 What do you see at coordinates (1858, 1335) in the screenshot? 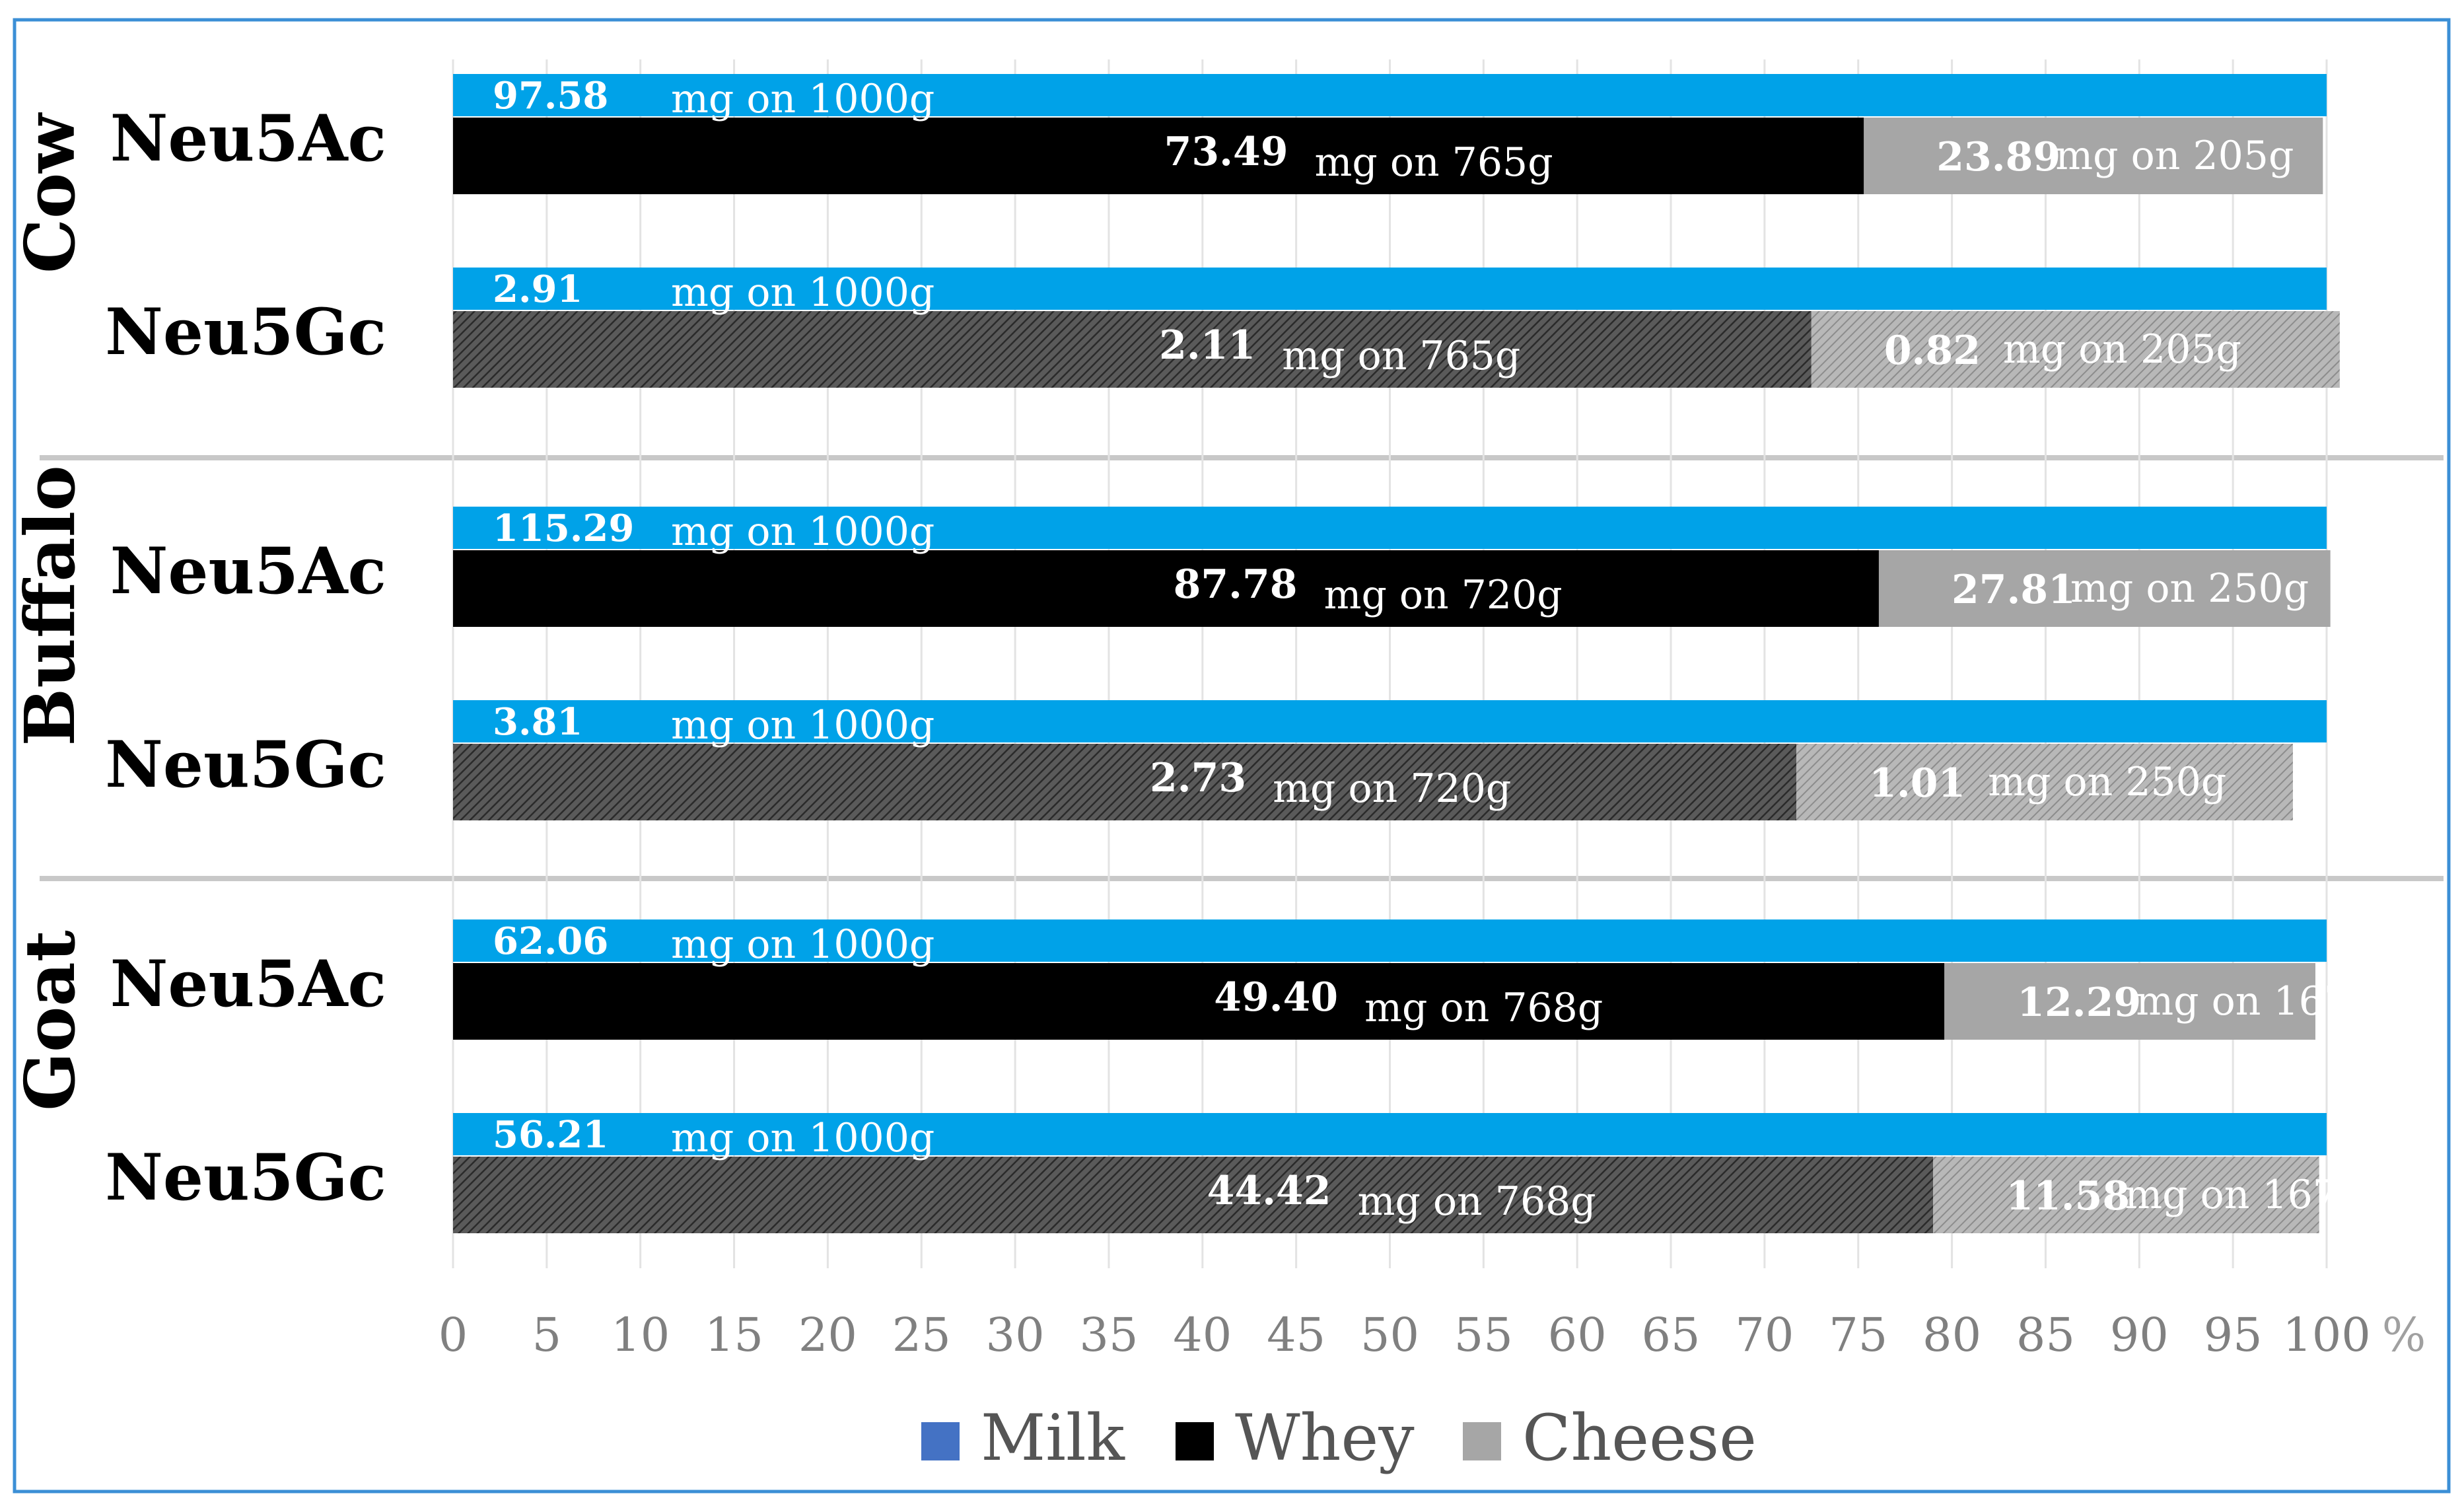
I see `x-tick-label: 75` at bounding box center [1858, 1335].